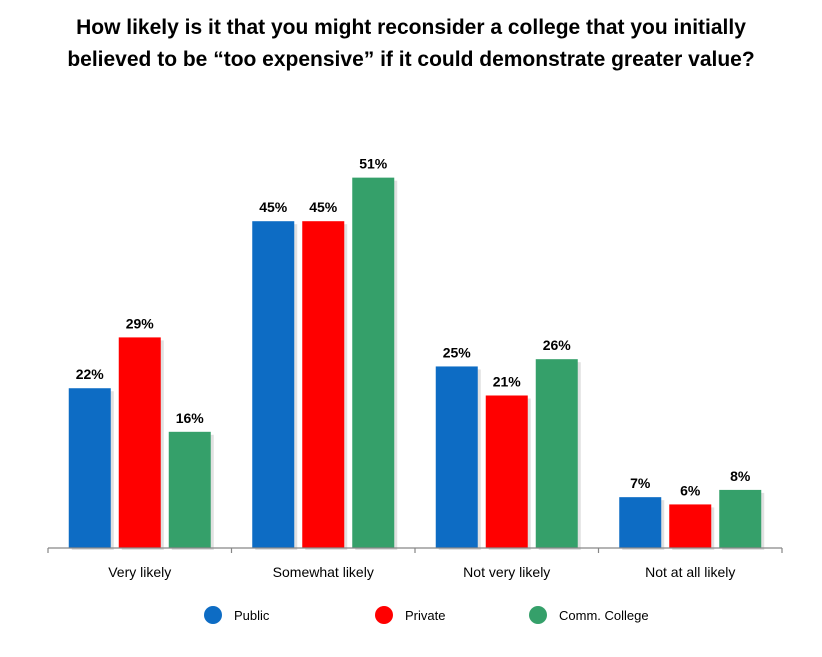 This screenshot has width=822, height=657. I want to click on legend-marker-private, so click(384, 615).